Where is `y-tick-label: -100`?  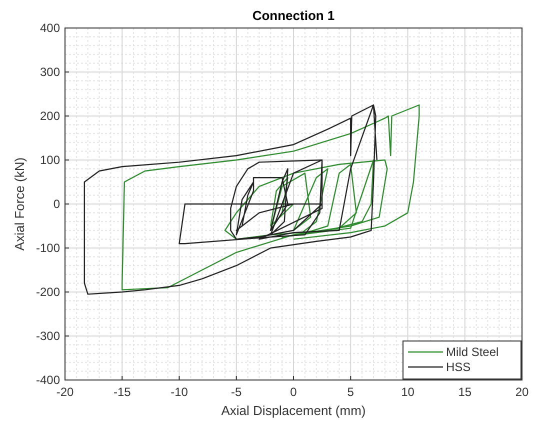 y-tick-label: -100 is located at coordinates (48, 248).